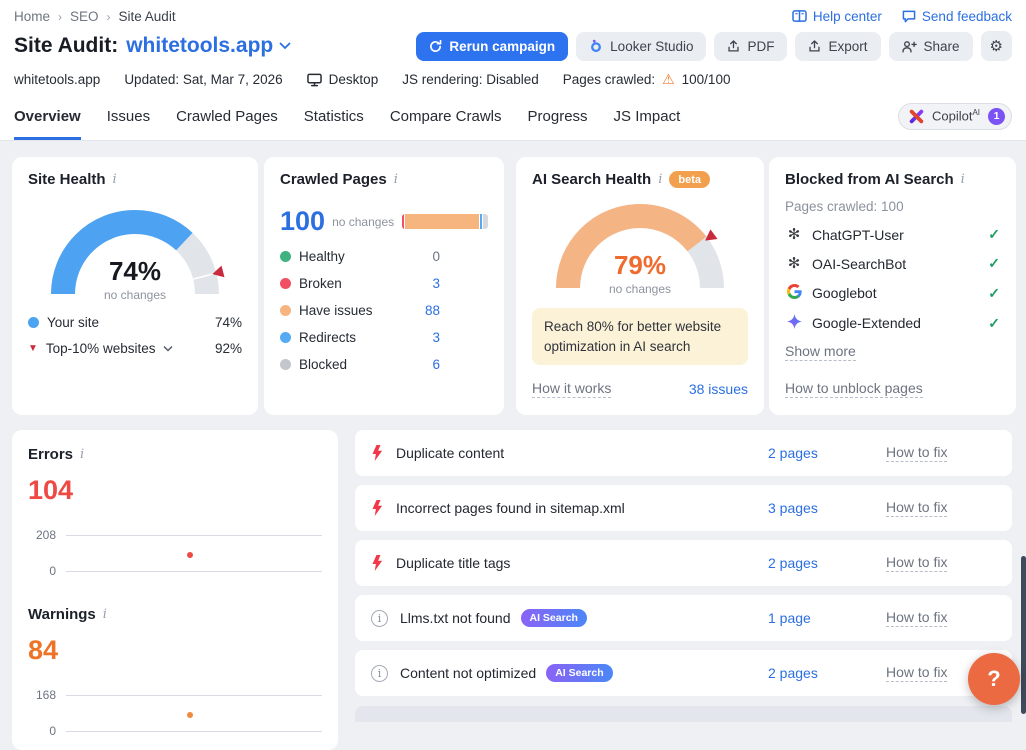  Describe the element at coordinates (858, 234) in the screenshot. I see `bot-name: ChatGPT-User` at that location.